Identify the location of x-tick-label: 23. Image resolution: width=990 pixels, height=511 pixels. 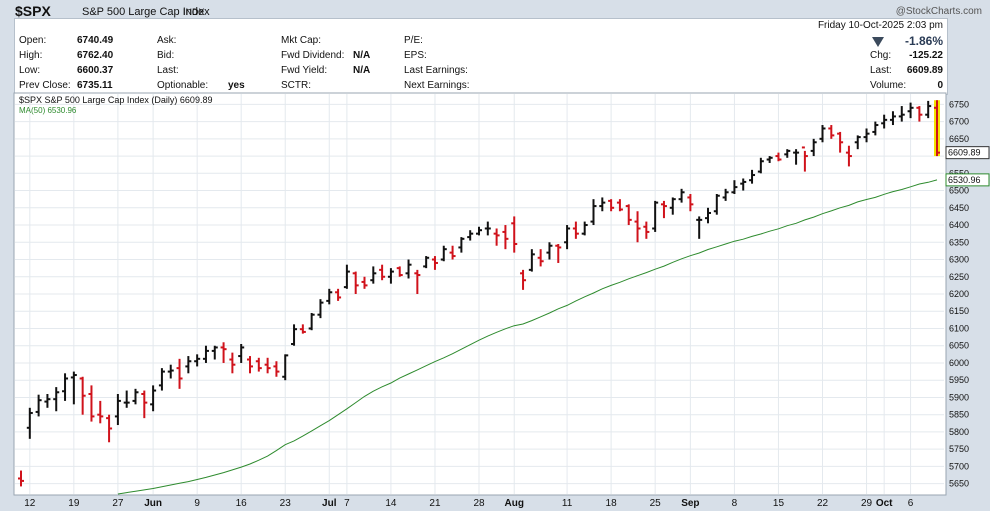
(286, 503).